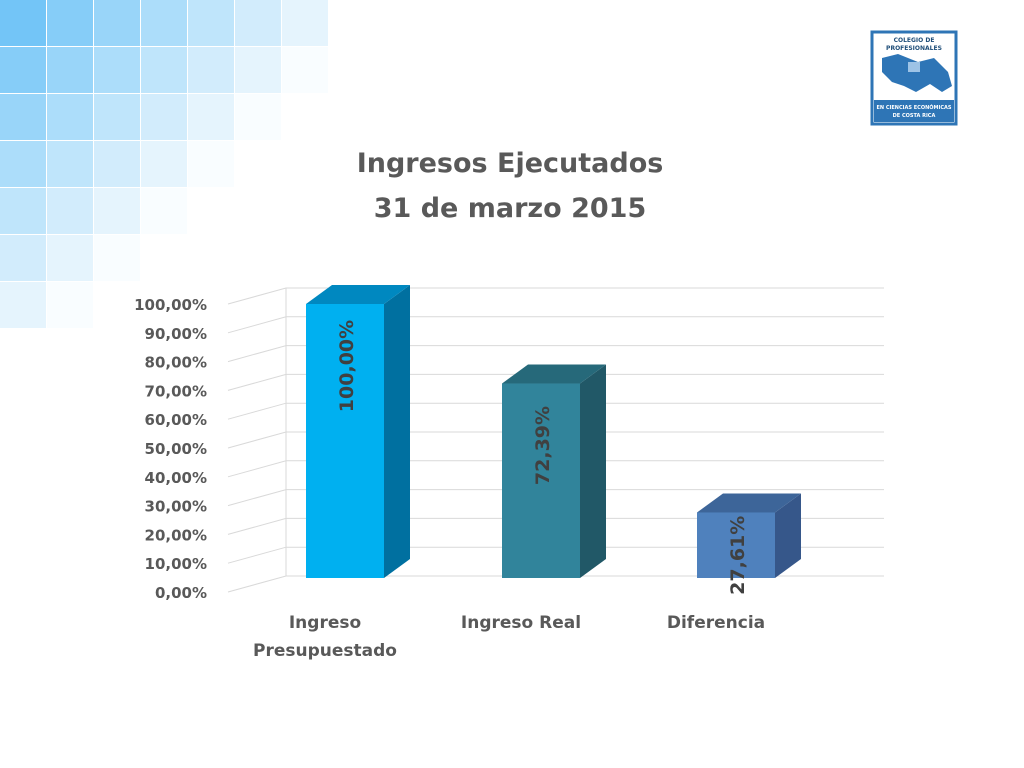 This screenshot has width=1024, height=768. What do you see at coordinates (914, 40) in the screenshot?
I see `svg-text: COLEGIO DE` at bounding box center [914, 40].